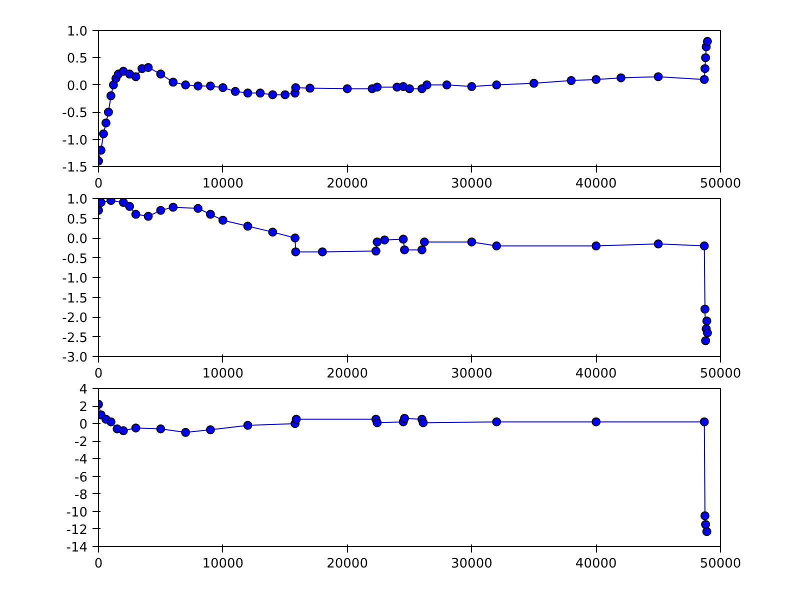  Describe the element at coordinates (83, 408) in the screenshot. I see `y-tick-label: 2` at that location.